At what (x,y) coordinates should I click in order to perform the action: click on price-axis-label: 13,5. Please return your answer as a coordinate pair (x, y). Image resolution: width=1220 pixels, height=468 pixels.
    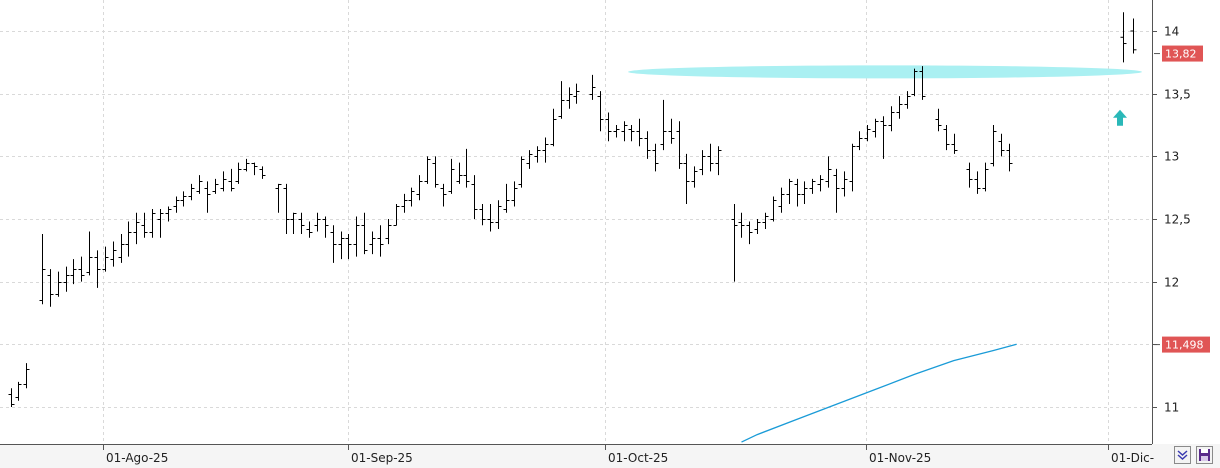
    Looking at the image, I should click on (1177, 95).